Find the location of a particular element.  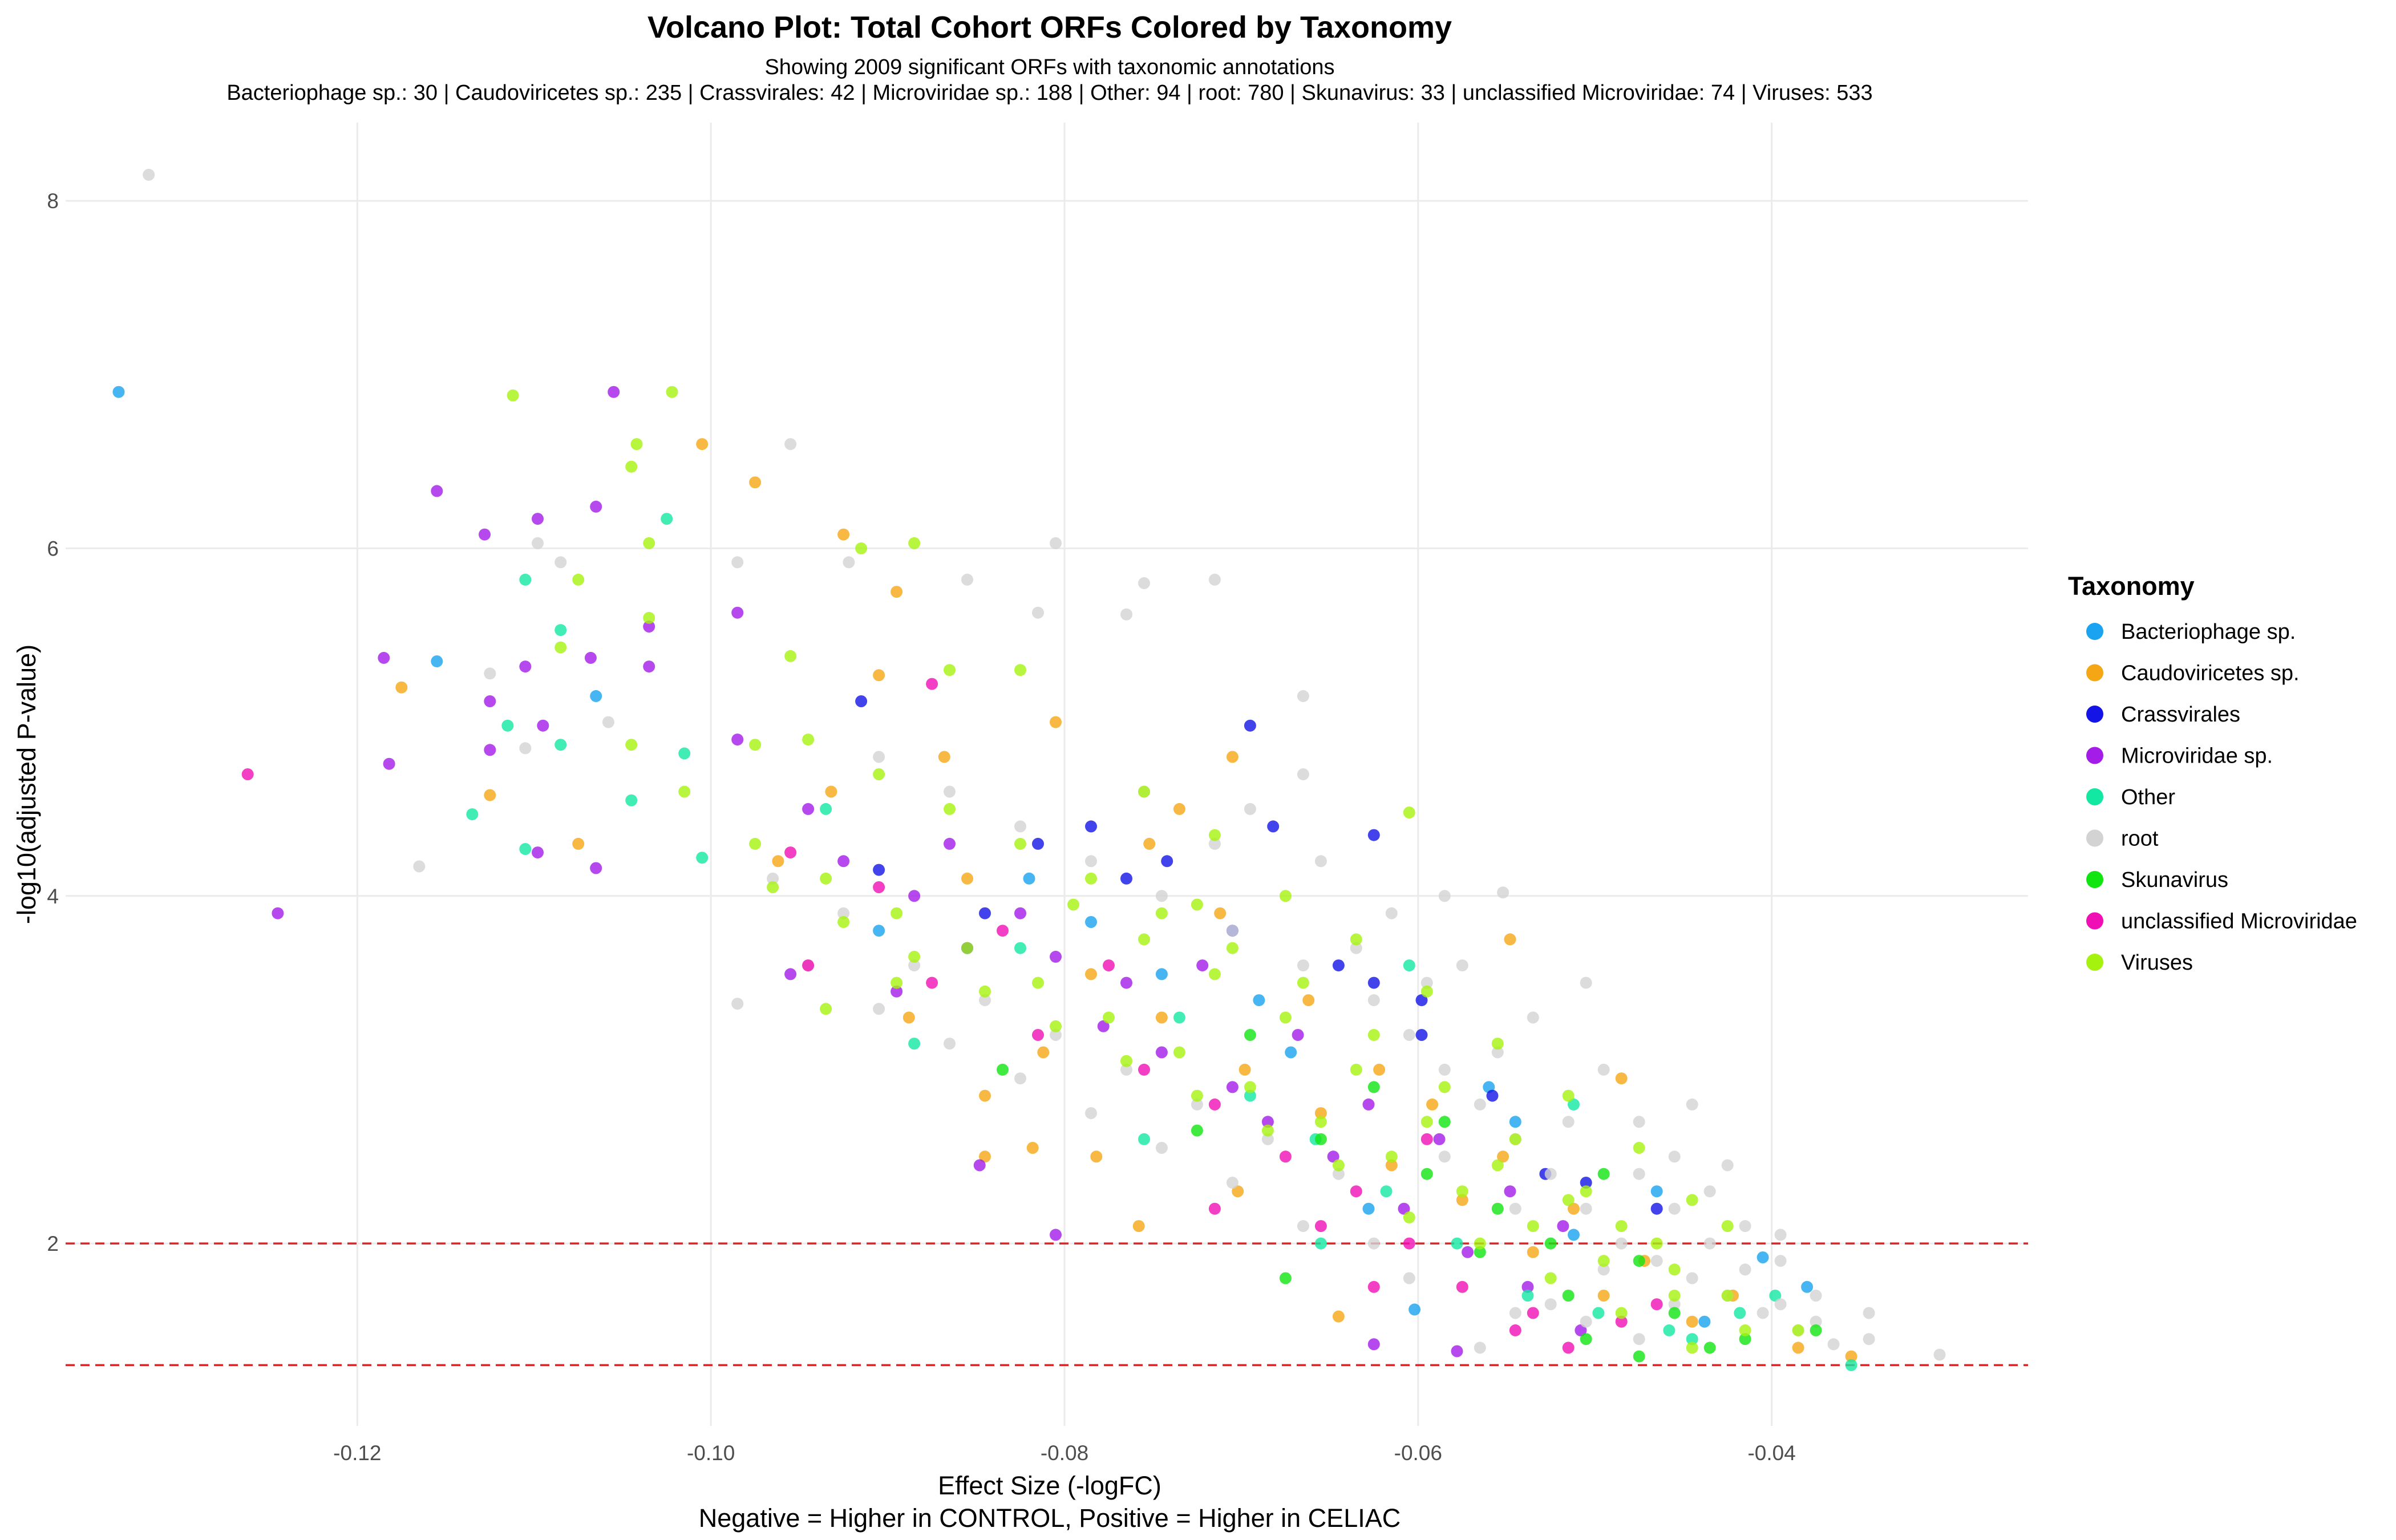

y-tick-label-1: 4 is located at coordinates (53, 896).